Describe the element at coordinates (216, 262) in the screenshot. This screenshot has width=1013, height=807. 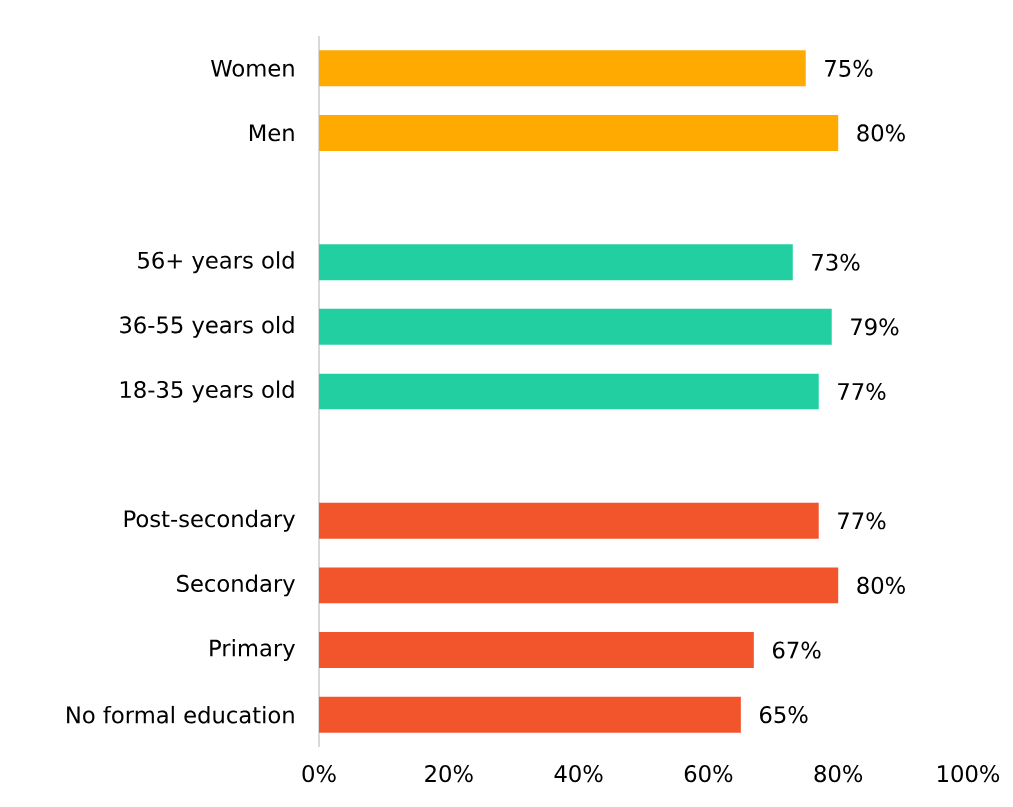
I see `y-tick-label: 56+ years old` at that location.